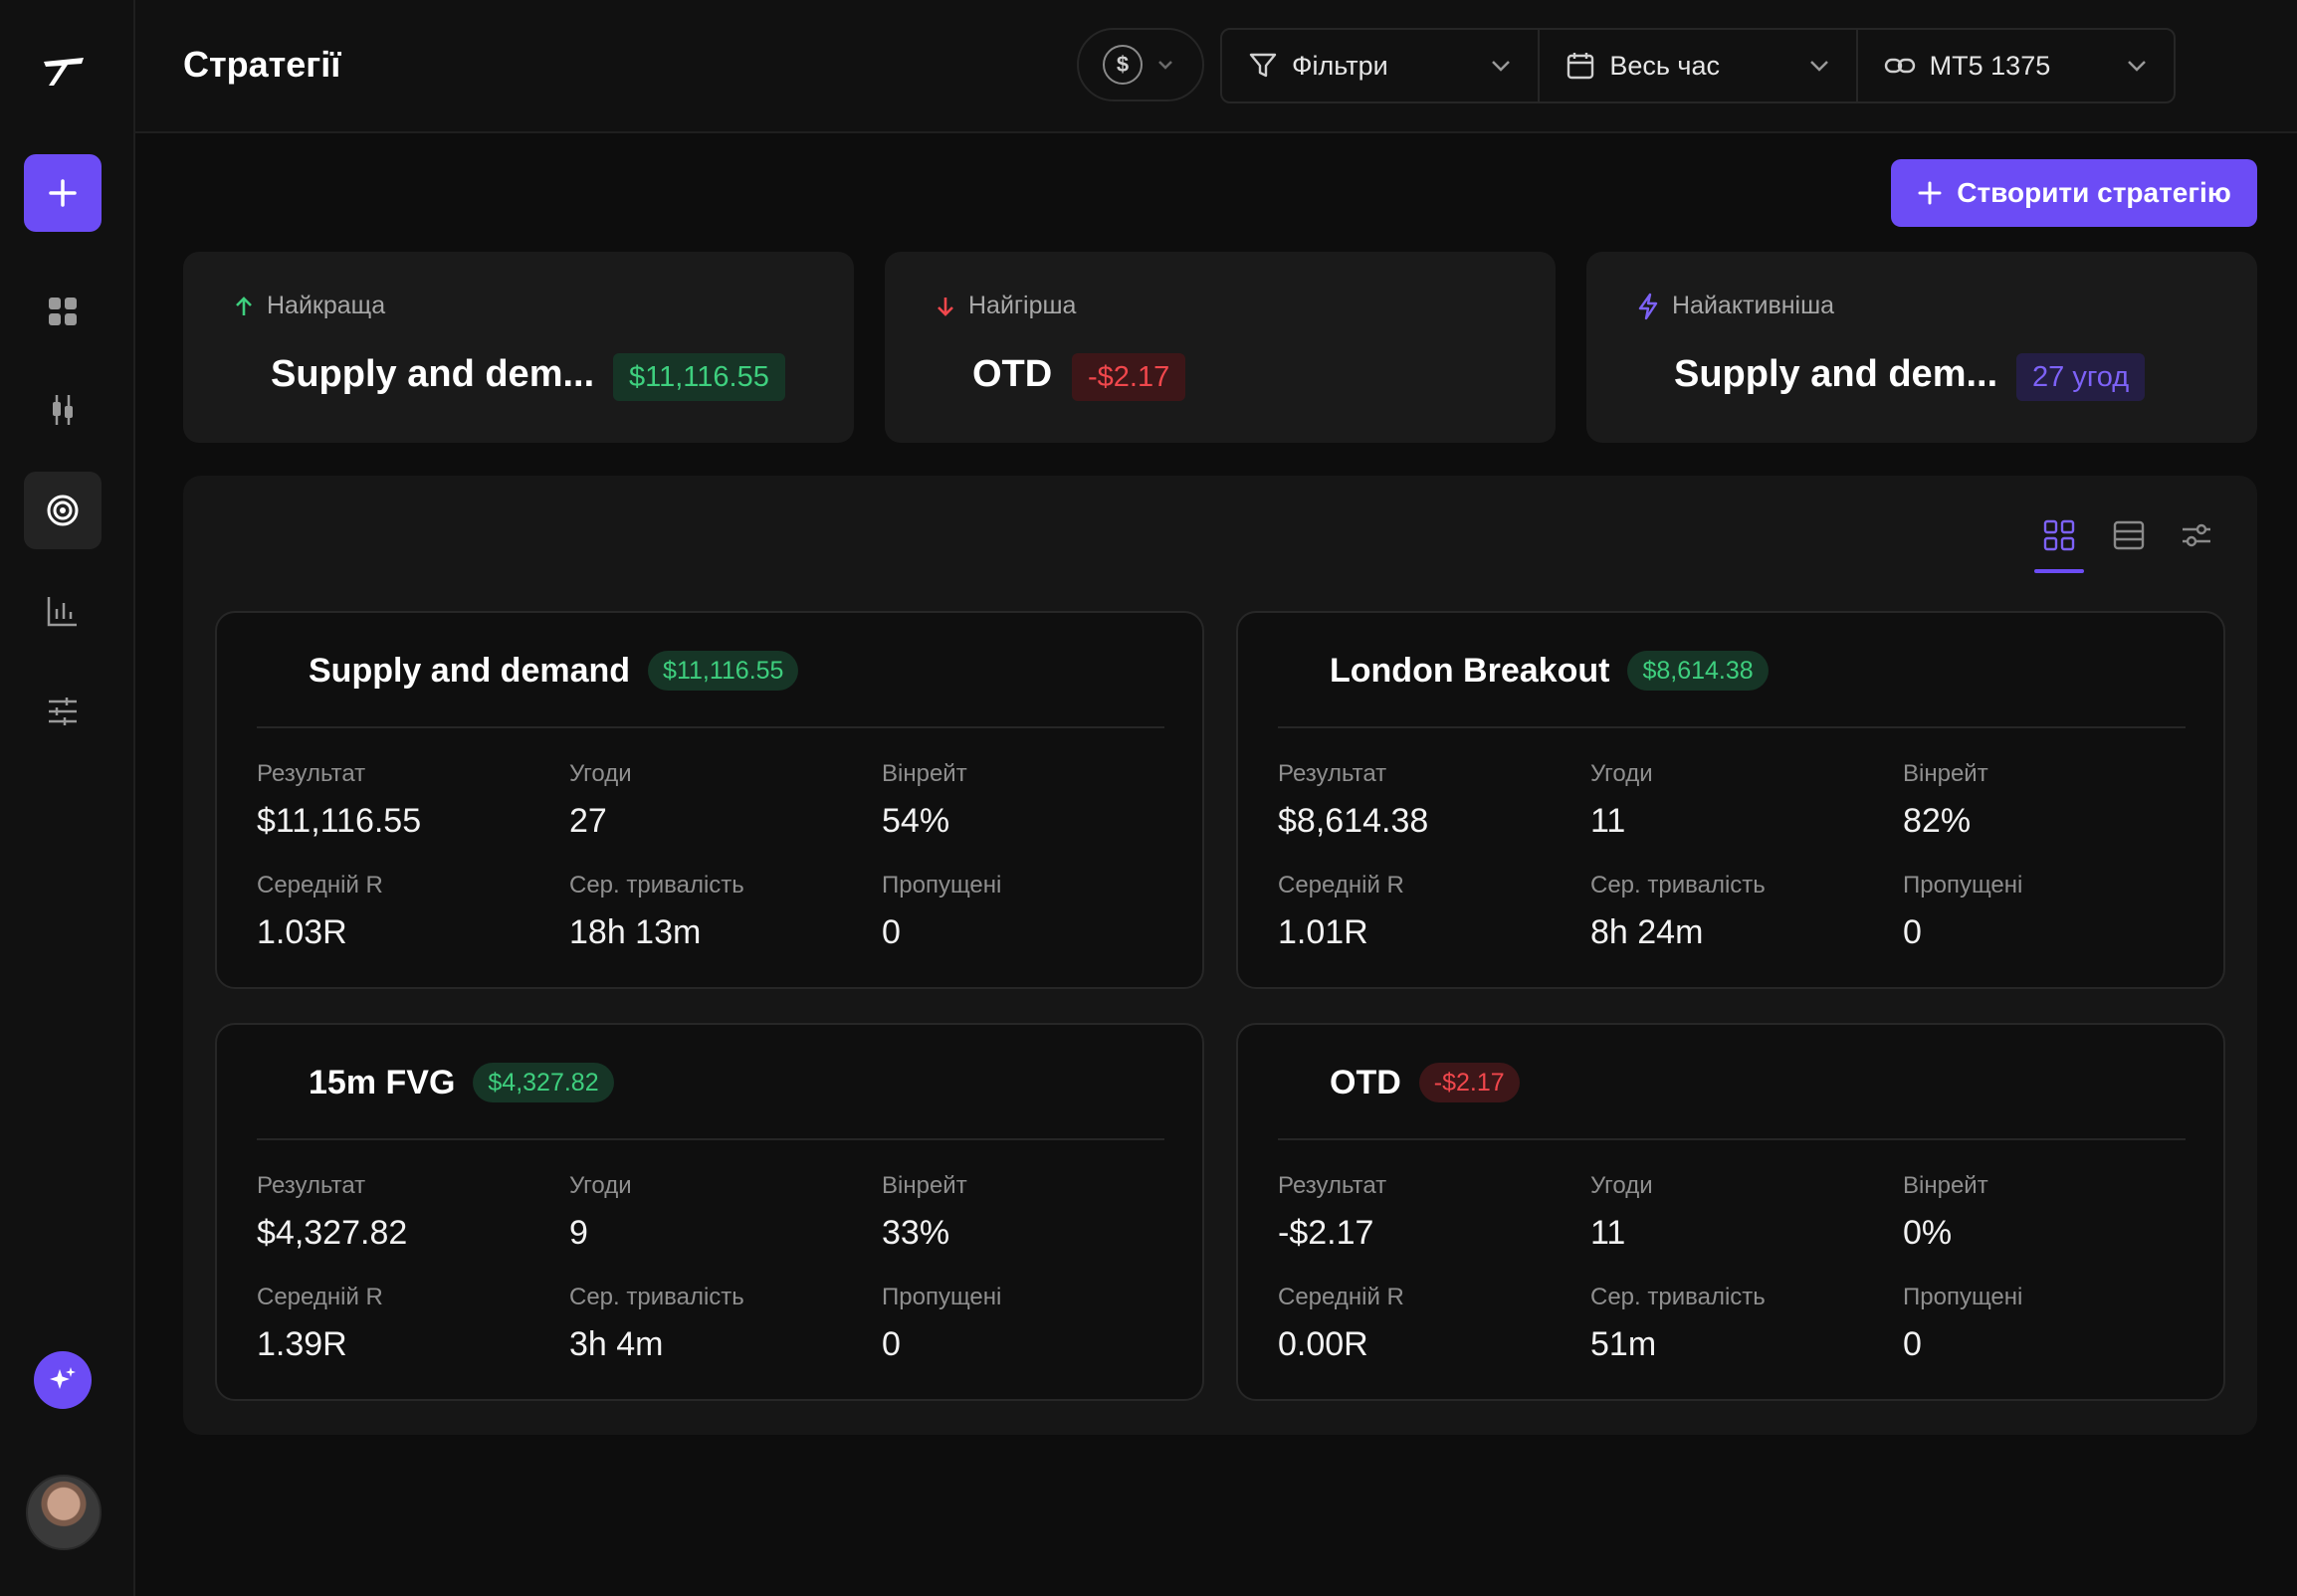 The image size is (2297, 1596). What do you see at coordinates (339, 800) in the screenshot?
I see `stat-result: Результат $11,116.55` at bounding box center [339, 800].